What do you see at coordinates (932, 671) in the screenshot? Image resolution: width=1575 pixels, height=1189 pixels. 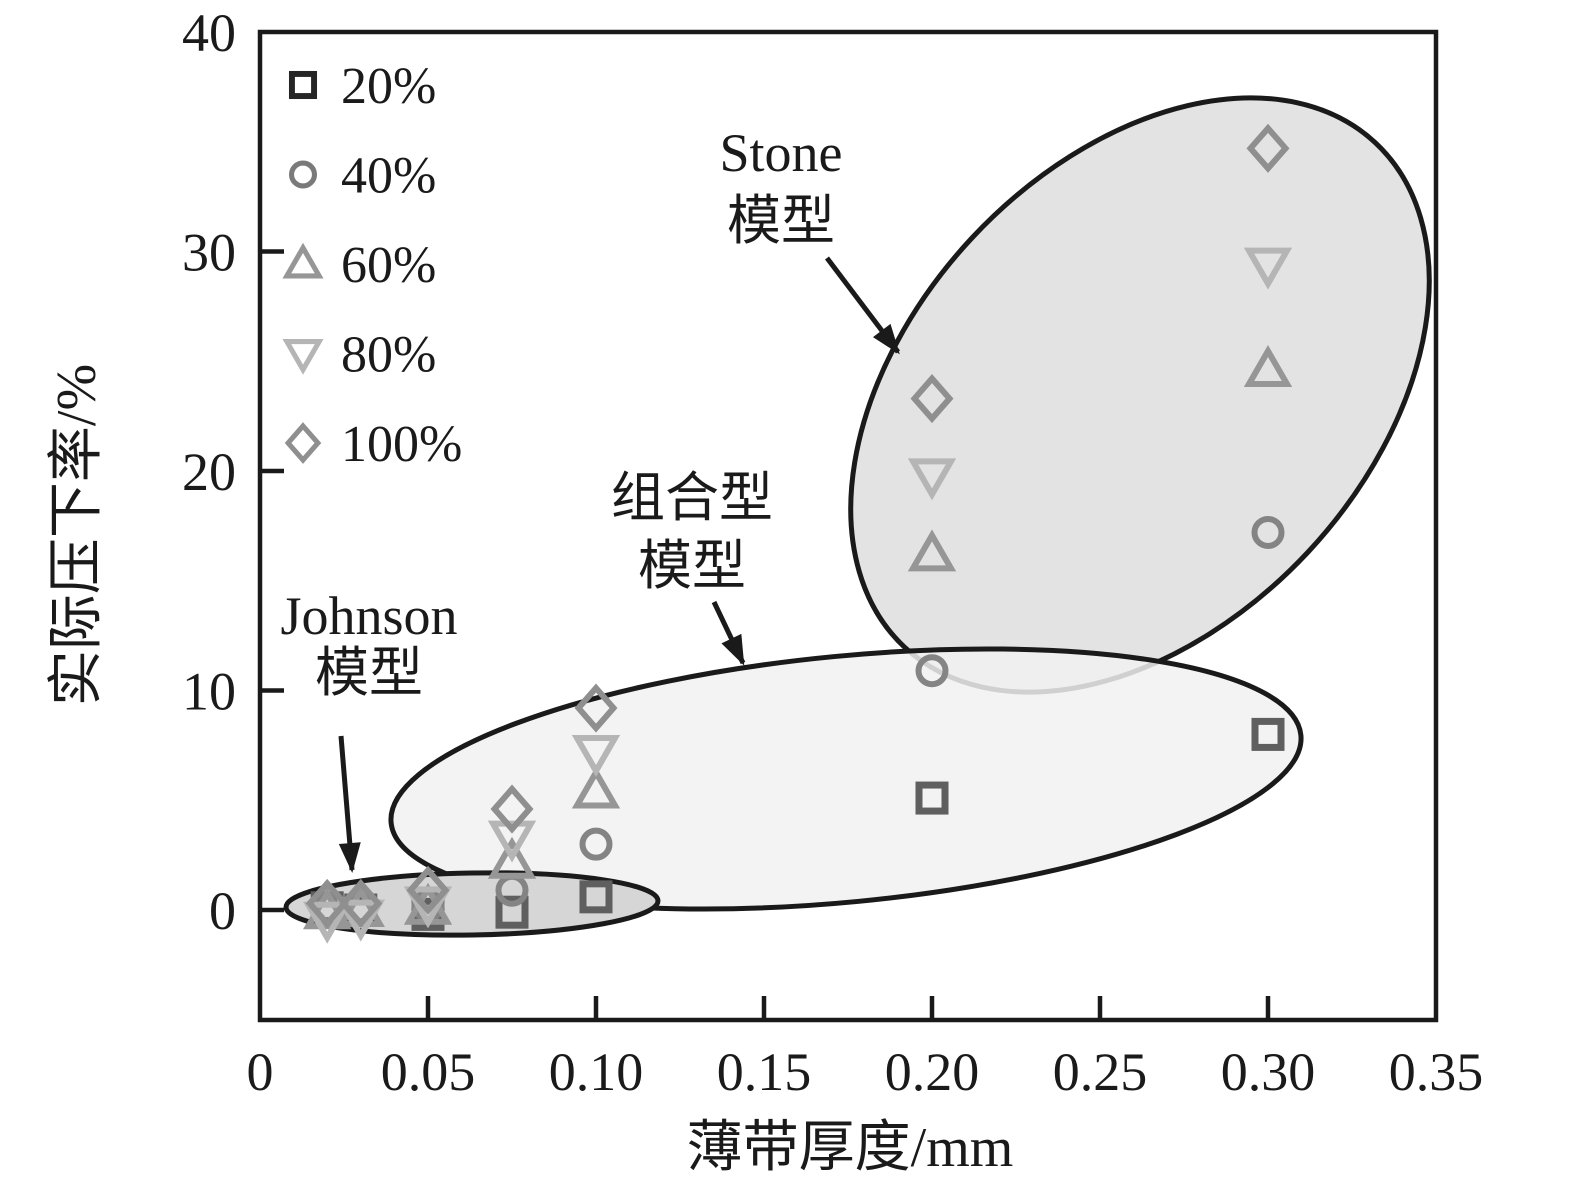 I see `marker-circle-x0.2` at bounding box center [932, 671].